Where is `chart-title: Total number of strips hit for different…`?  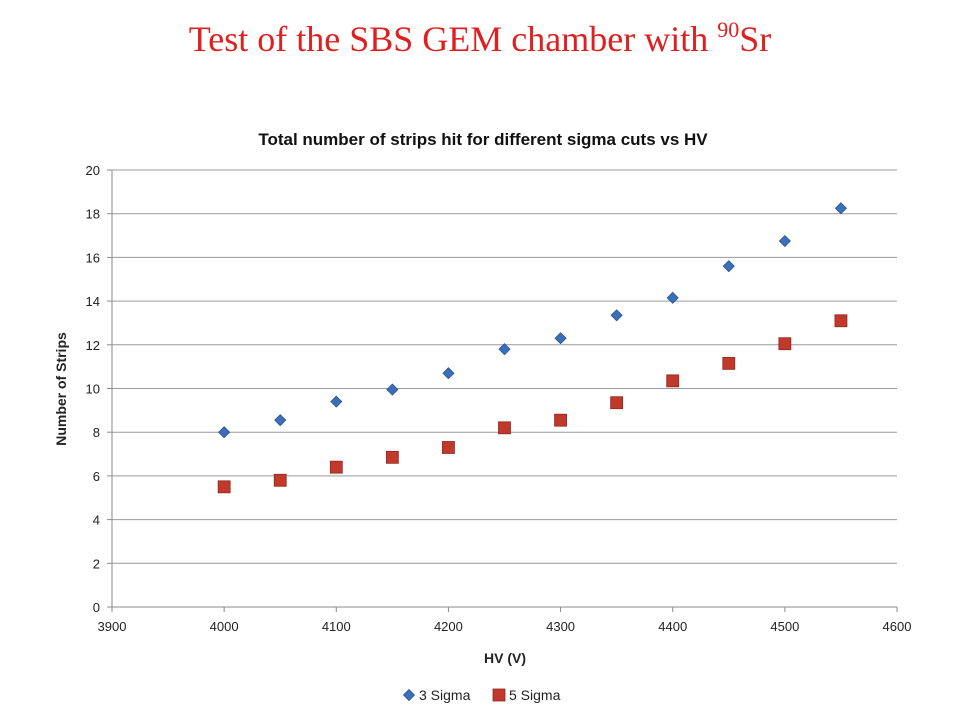
chart-title: Total number of strips hit for different… is located at coordinates (483, 139).